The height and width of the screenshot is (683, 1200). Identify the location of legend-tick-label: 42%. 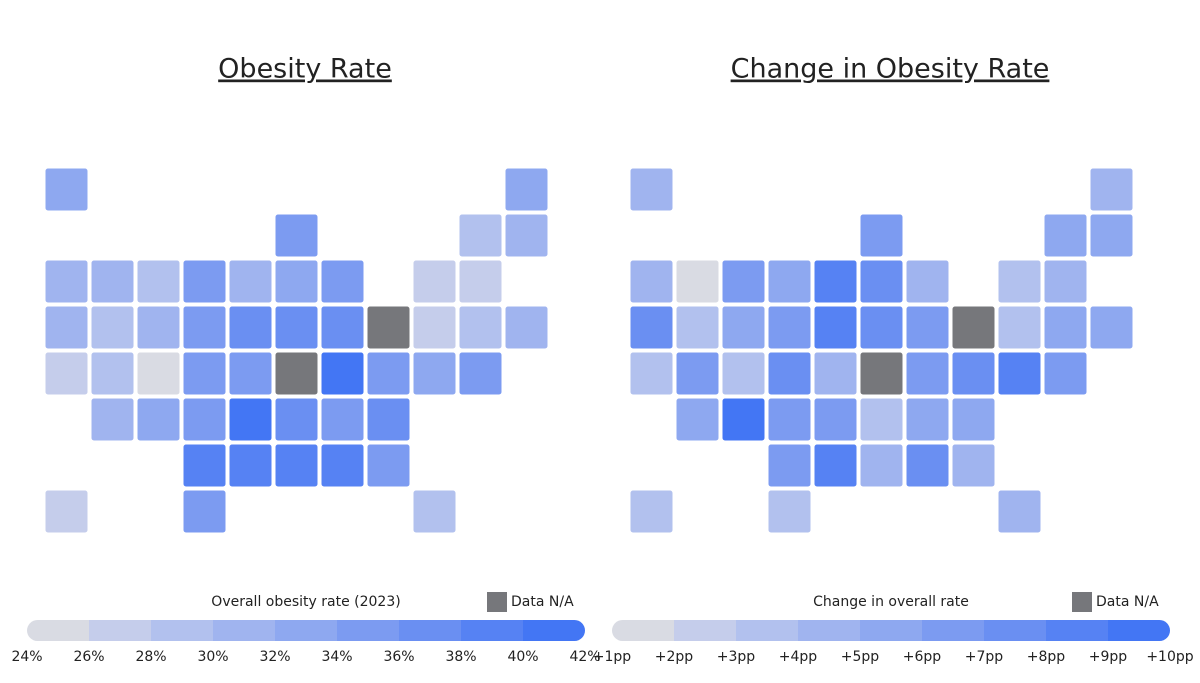
(584, 657).